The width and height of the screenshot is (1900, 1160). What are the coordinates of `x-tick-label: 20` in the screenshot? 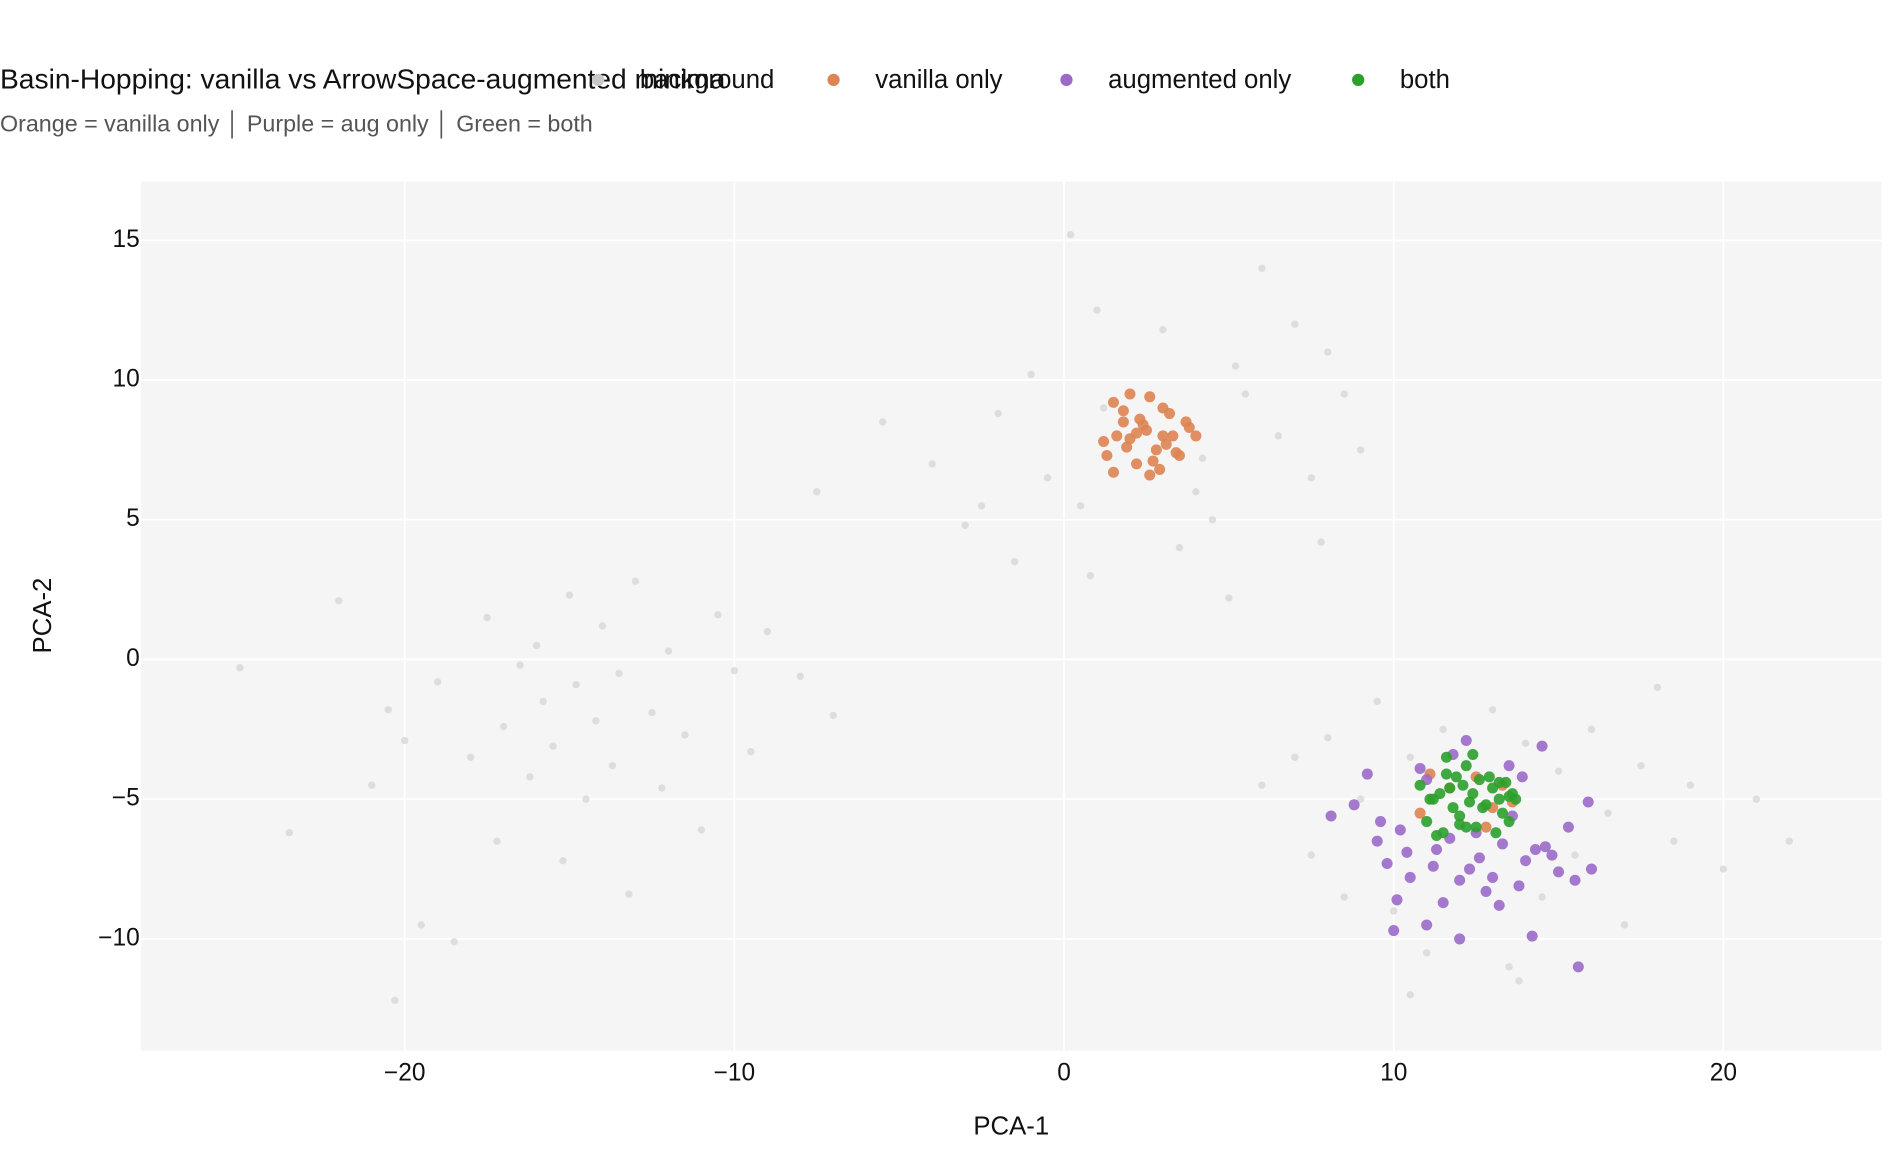 It's located at (1723, 1072).